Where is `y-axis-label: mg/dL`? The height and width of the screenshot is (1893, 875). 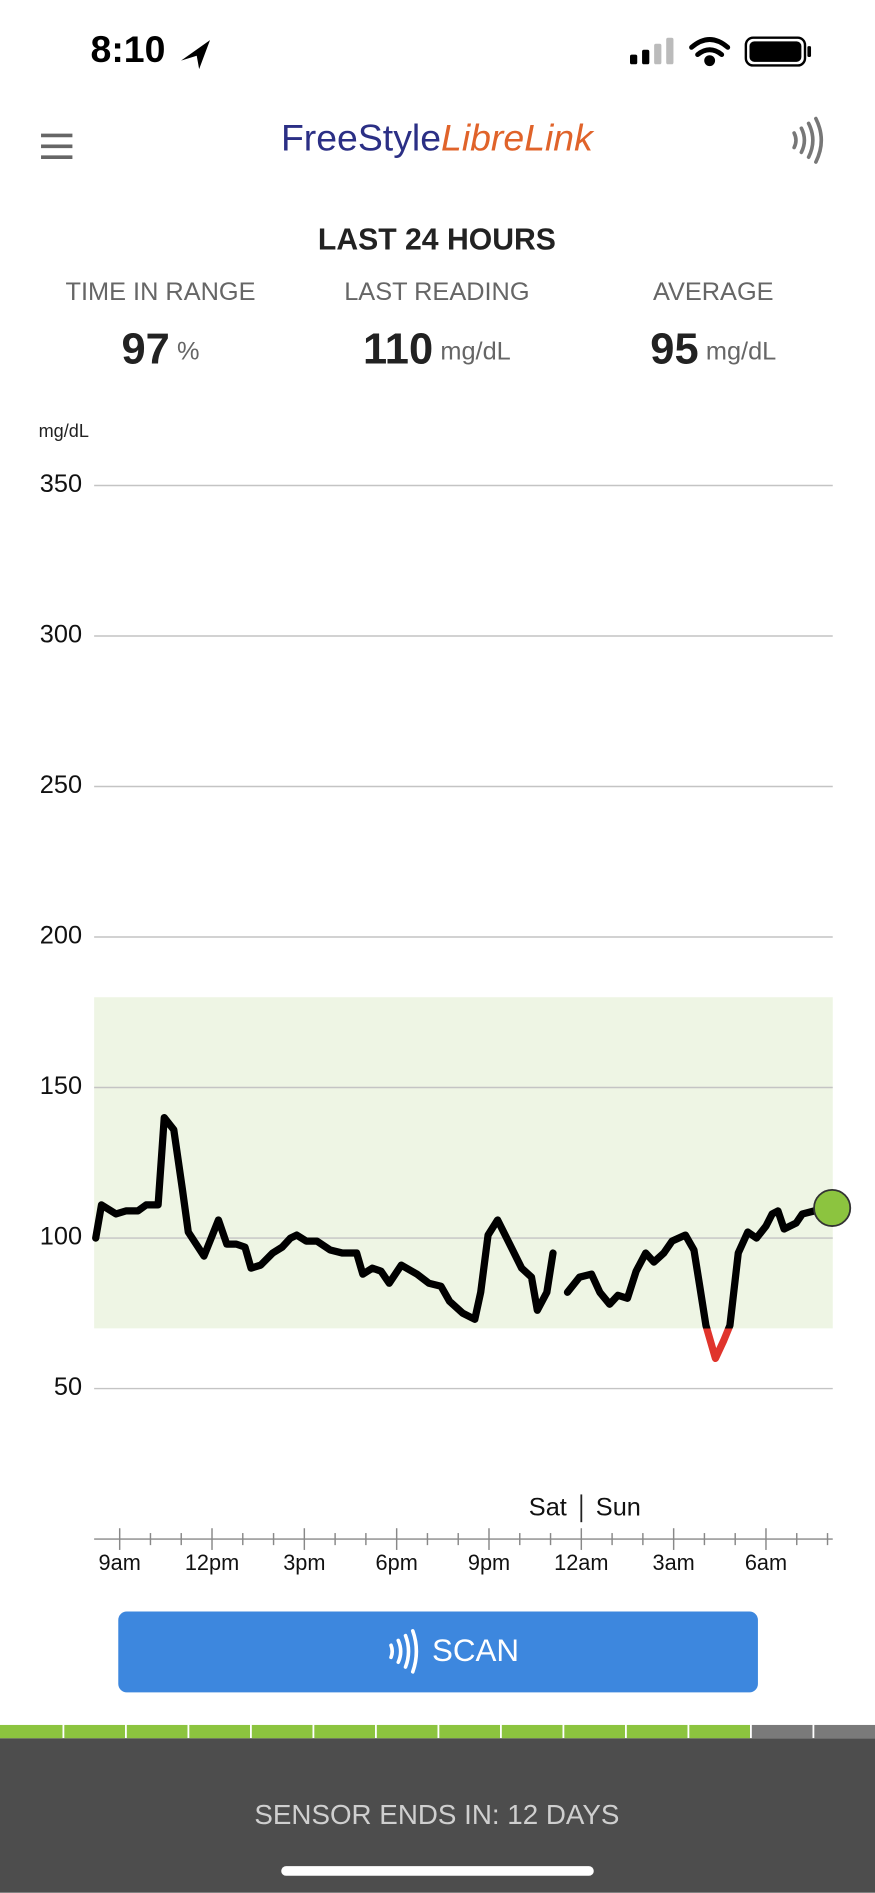 y-axis-label: mg/dL is located at coordinates (64, 431).